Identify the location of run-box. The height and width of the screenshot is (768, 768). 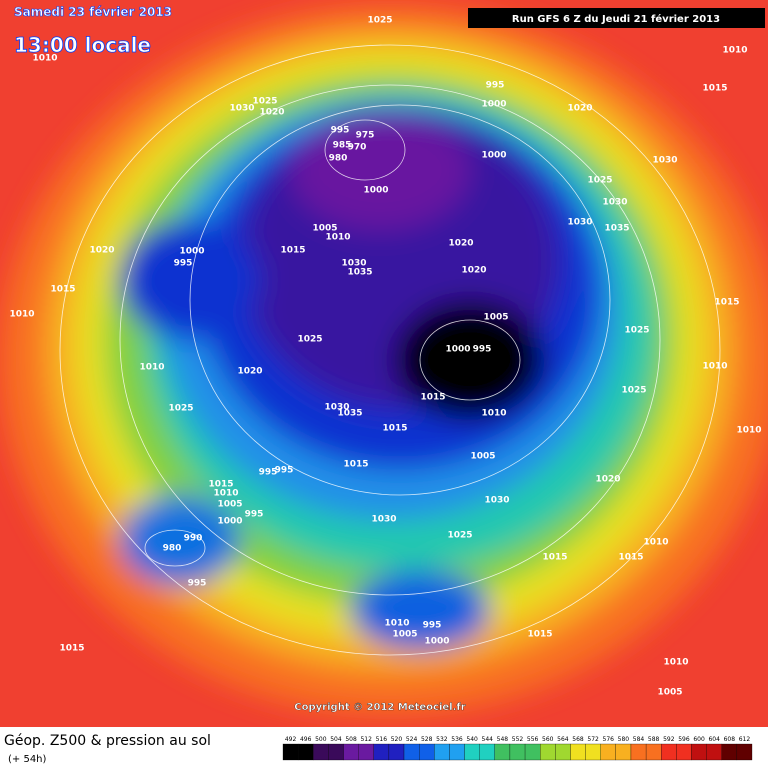
(616, 18).